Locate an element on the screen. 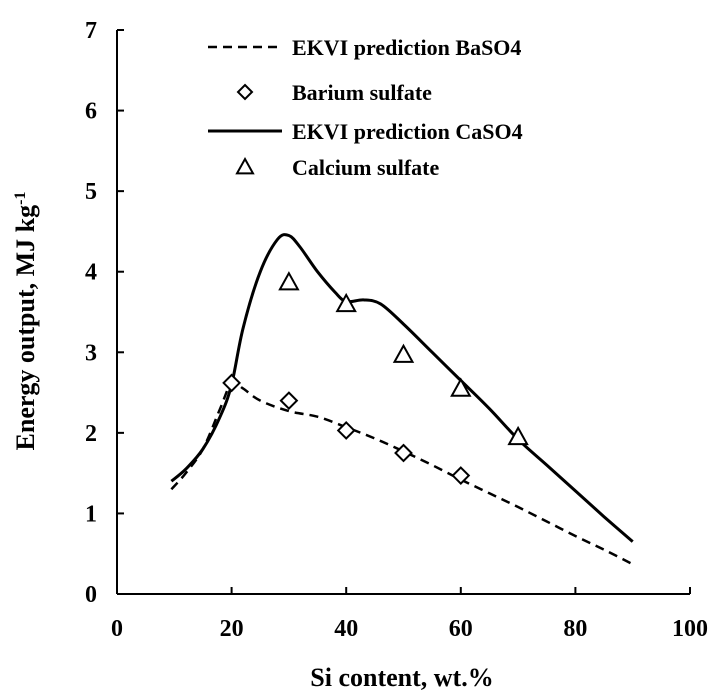 Image resolution: width=720 pixels, height=693 pixels. y-tick-label: 7 is located at coordinates (91, 31).